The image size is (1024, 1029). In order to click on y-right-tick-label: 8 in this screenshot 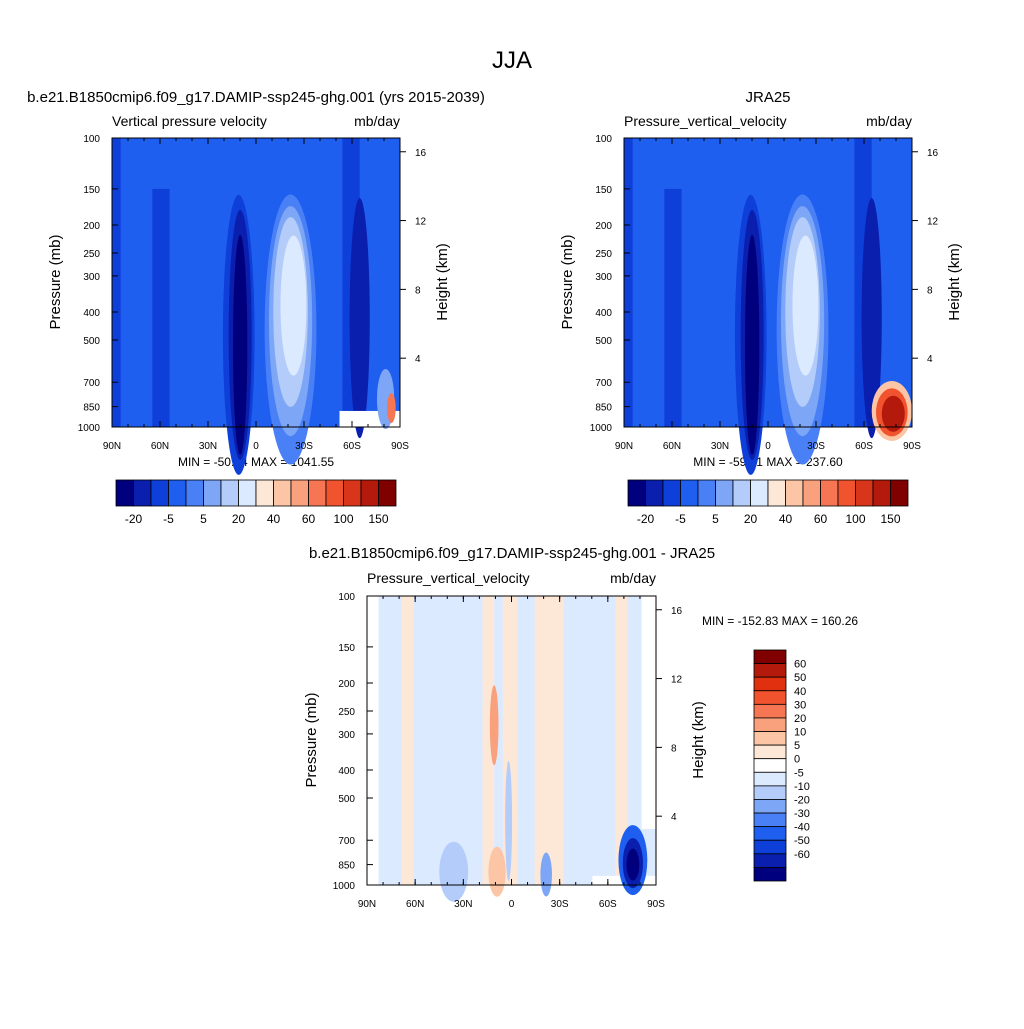, I will do `click(930, 290)`.